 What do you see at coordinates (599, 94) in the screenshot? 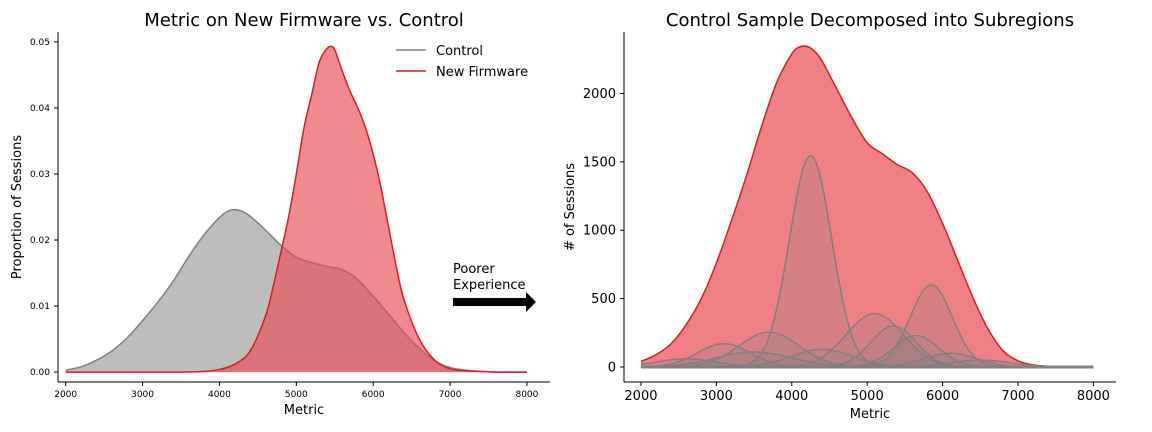
I see `y-tick-label: 2000` at bounding box center [599, 94].